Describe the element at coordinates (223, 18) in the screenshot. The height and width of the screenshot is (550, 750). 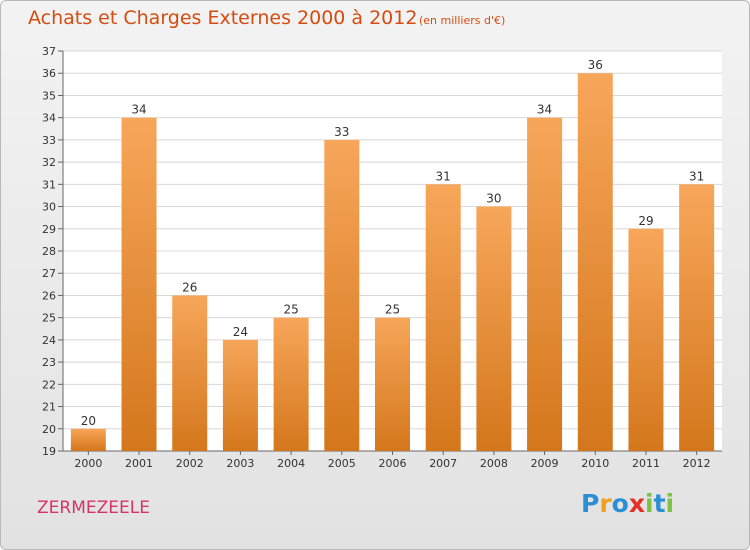
I see `chart-title: Achats et Charges Externes 2000 à 2012` at that location.